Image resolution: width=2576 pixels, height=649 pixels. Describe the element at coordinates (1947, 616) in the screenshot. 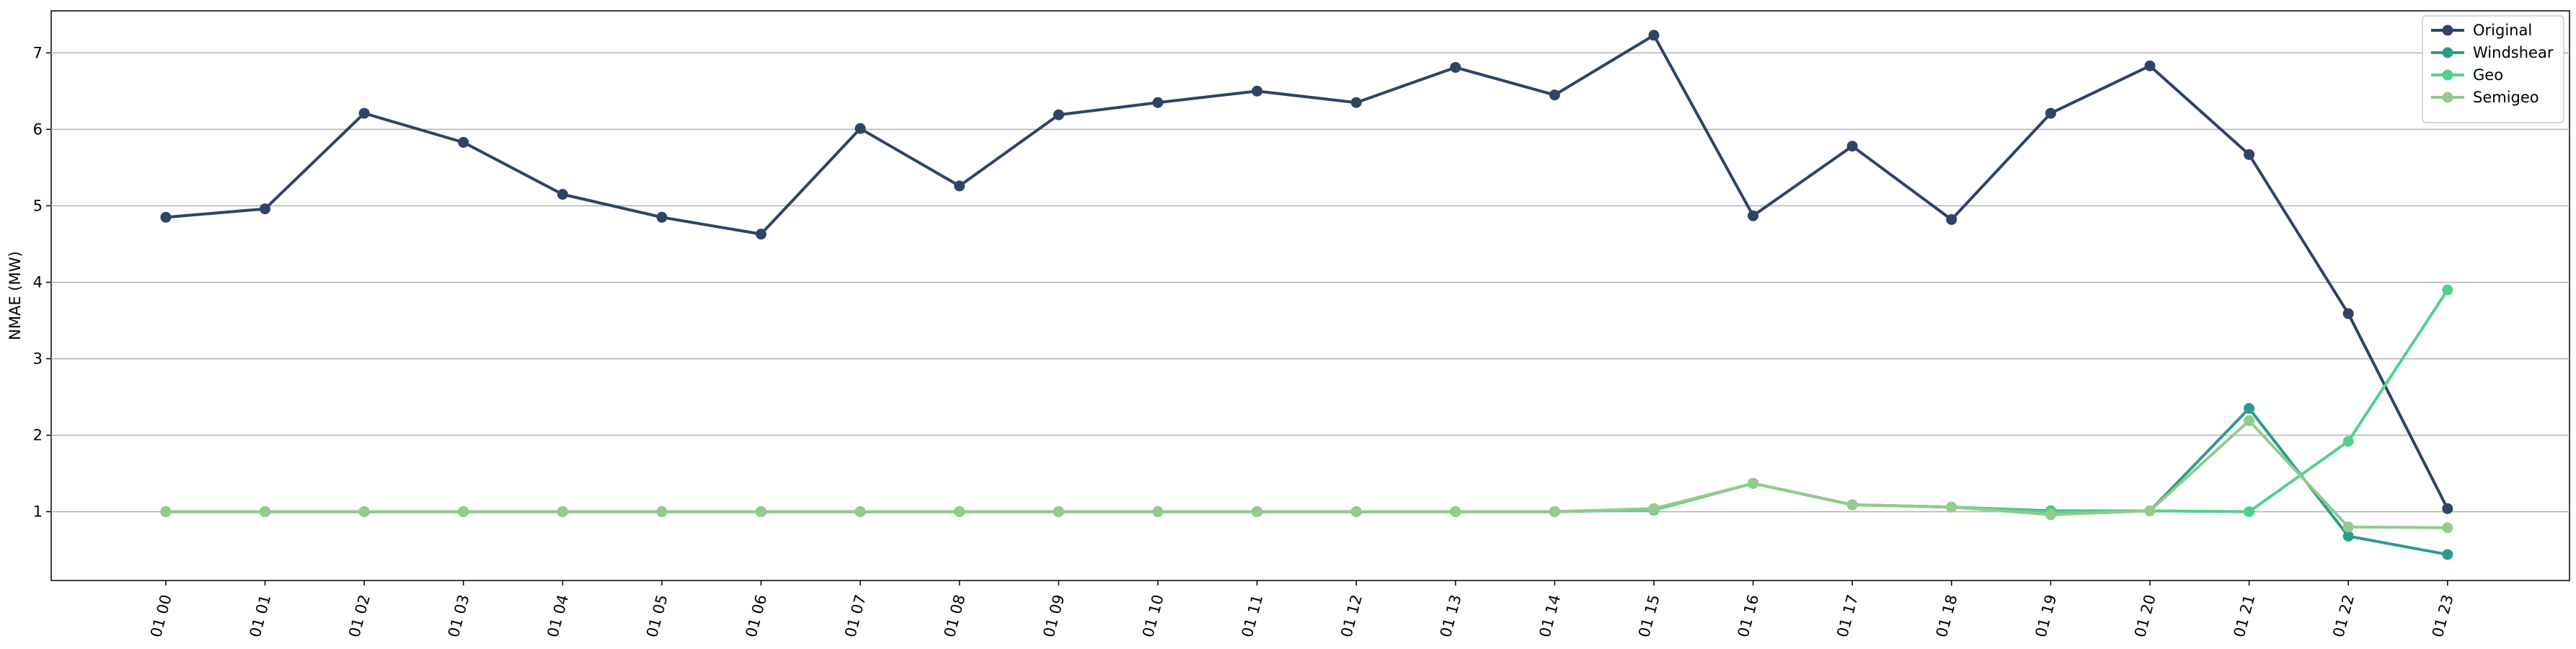

I see `x-tick-label: 01 18` at that location.